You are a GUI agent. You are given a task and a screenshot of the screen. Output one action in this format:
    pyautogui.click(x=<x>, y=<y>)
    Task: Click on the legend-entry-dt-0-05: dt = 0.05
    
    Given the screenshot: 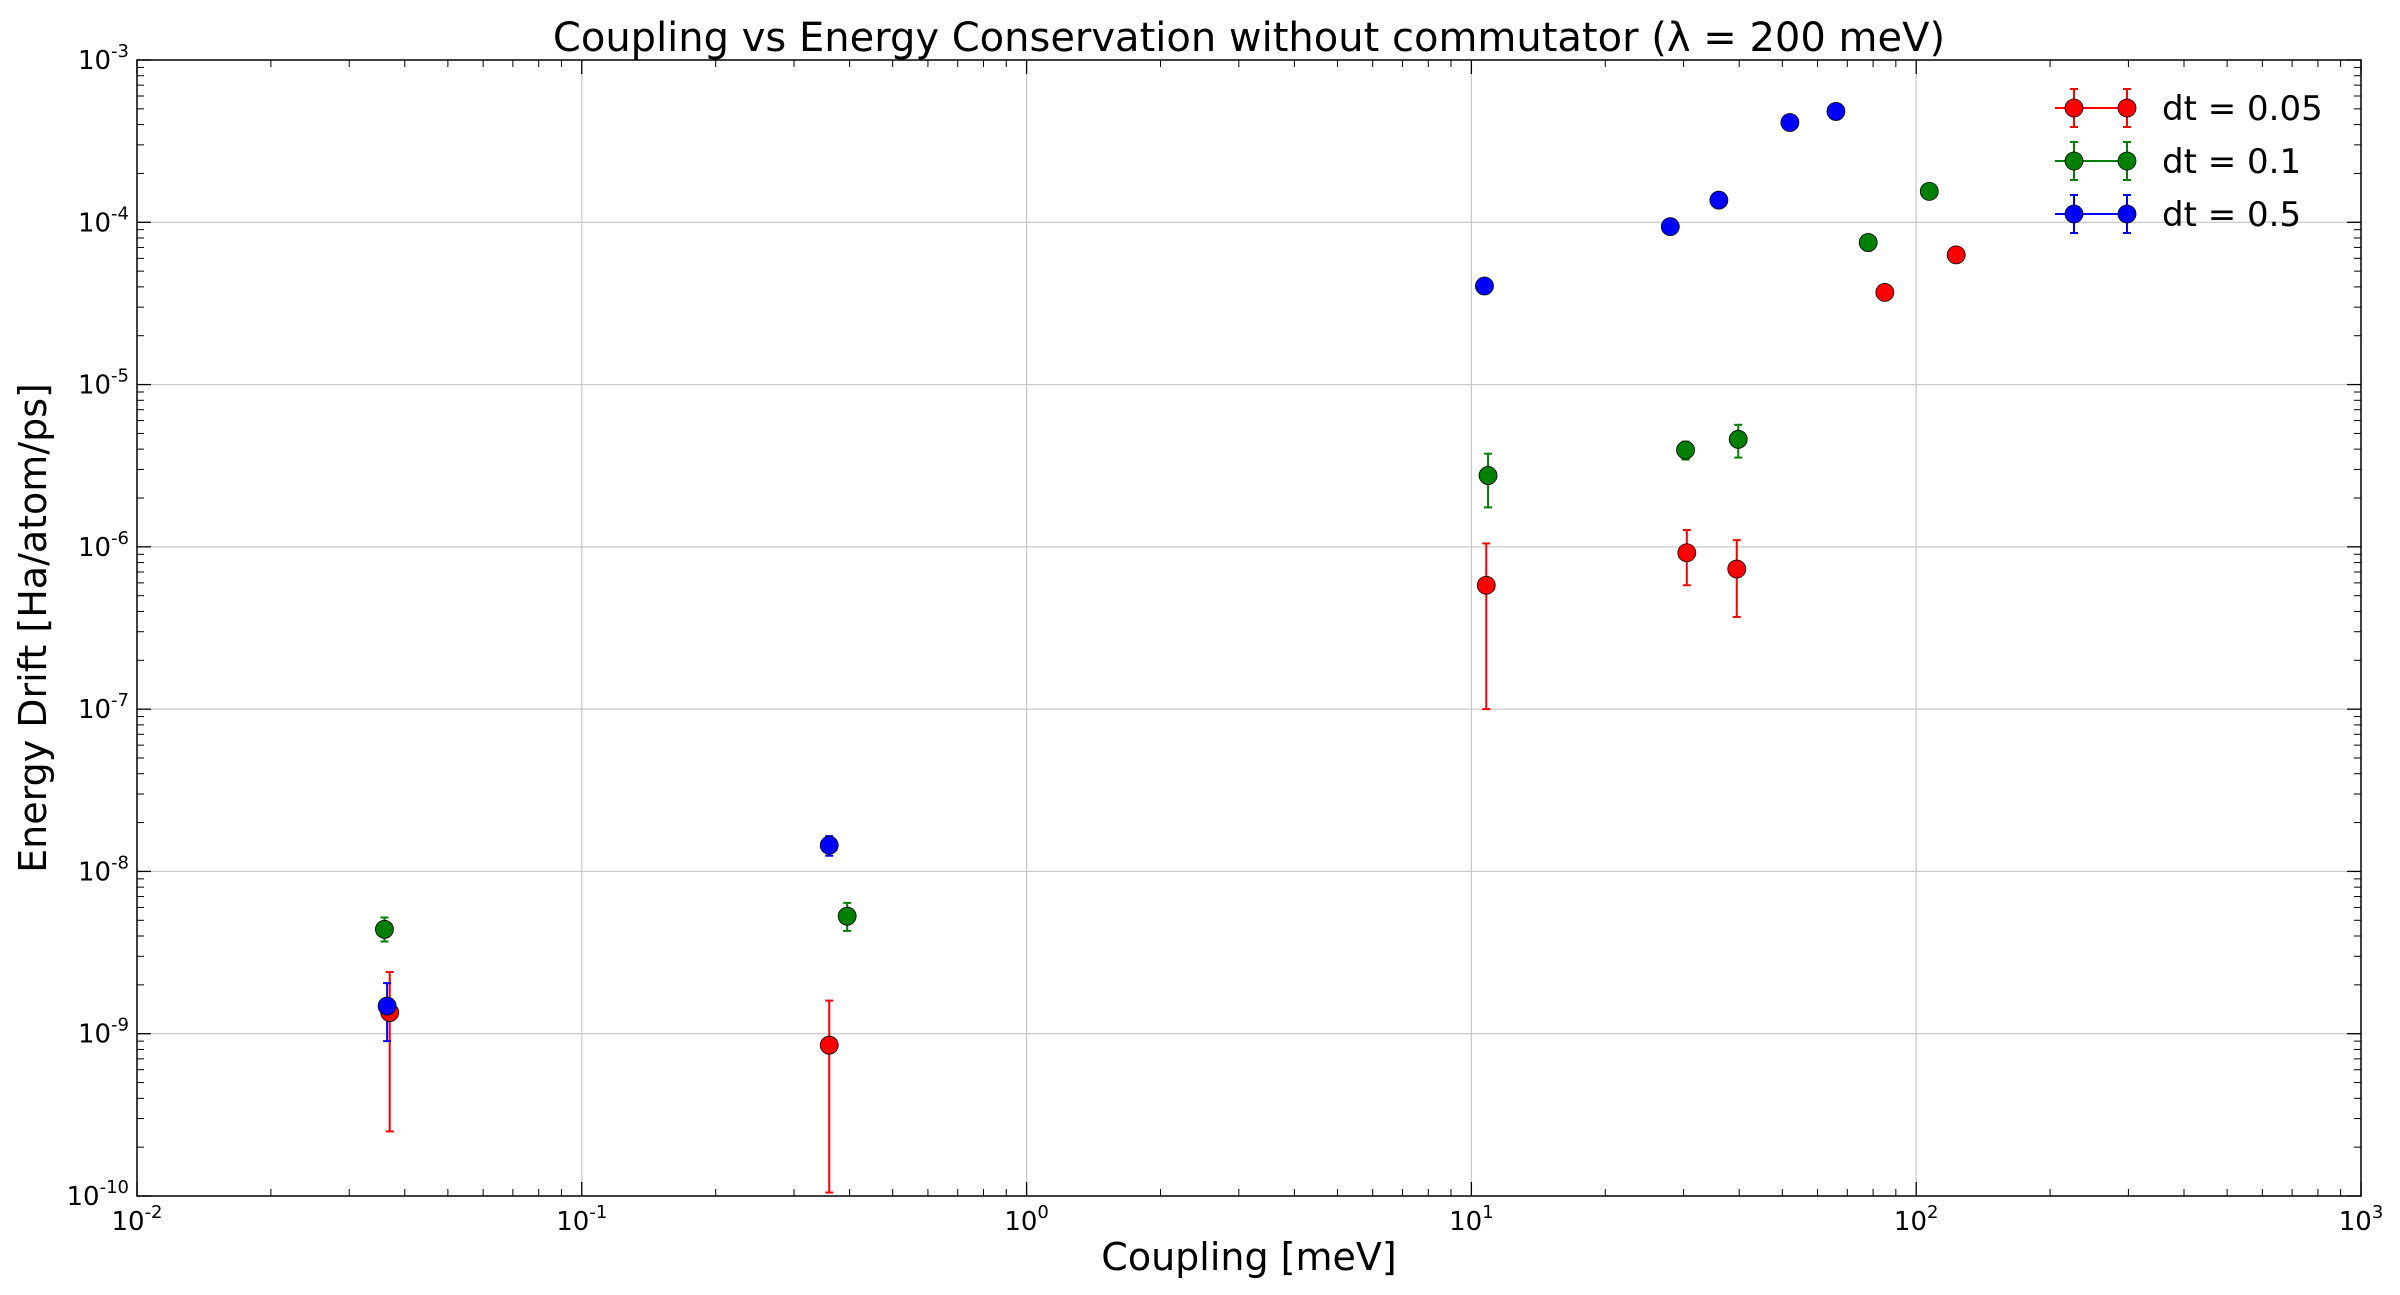 What is the action you would take?
    pyautogui.click(x=2189, y=108)
    